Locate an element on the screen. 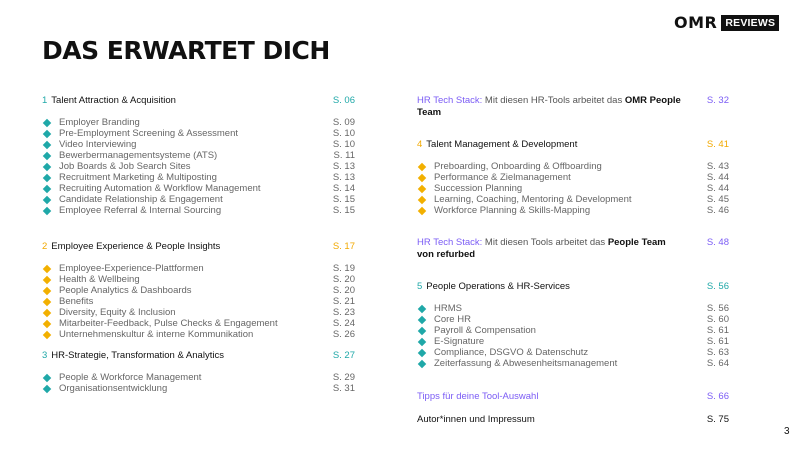 Image resolution: width=800 pixels, height=450 pixels. toc-tips-entry: Tipps für deine Tool-Auswahl S. 66 is located at coordinates (573, 397).